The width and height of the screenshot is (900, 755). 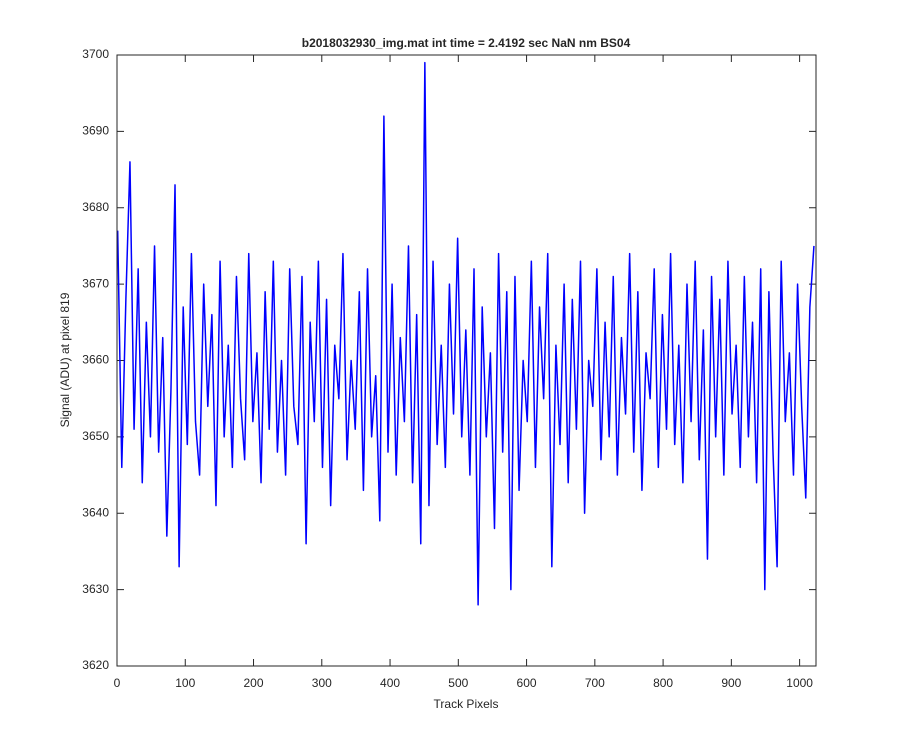 I want to click on x-tick-label: 900, so click(x=731, y=683).